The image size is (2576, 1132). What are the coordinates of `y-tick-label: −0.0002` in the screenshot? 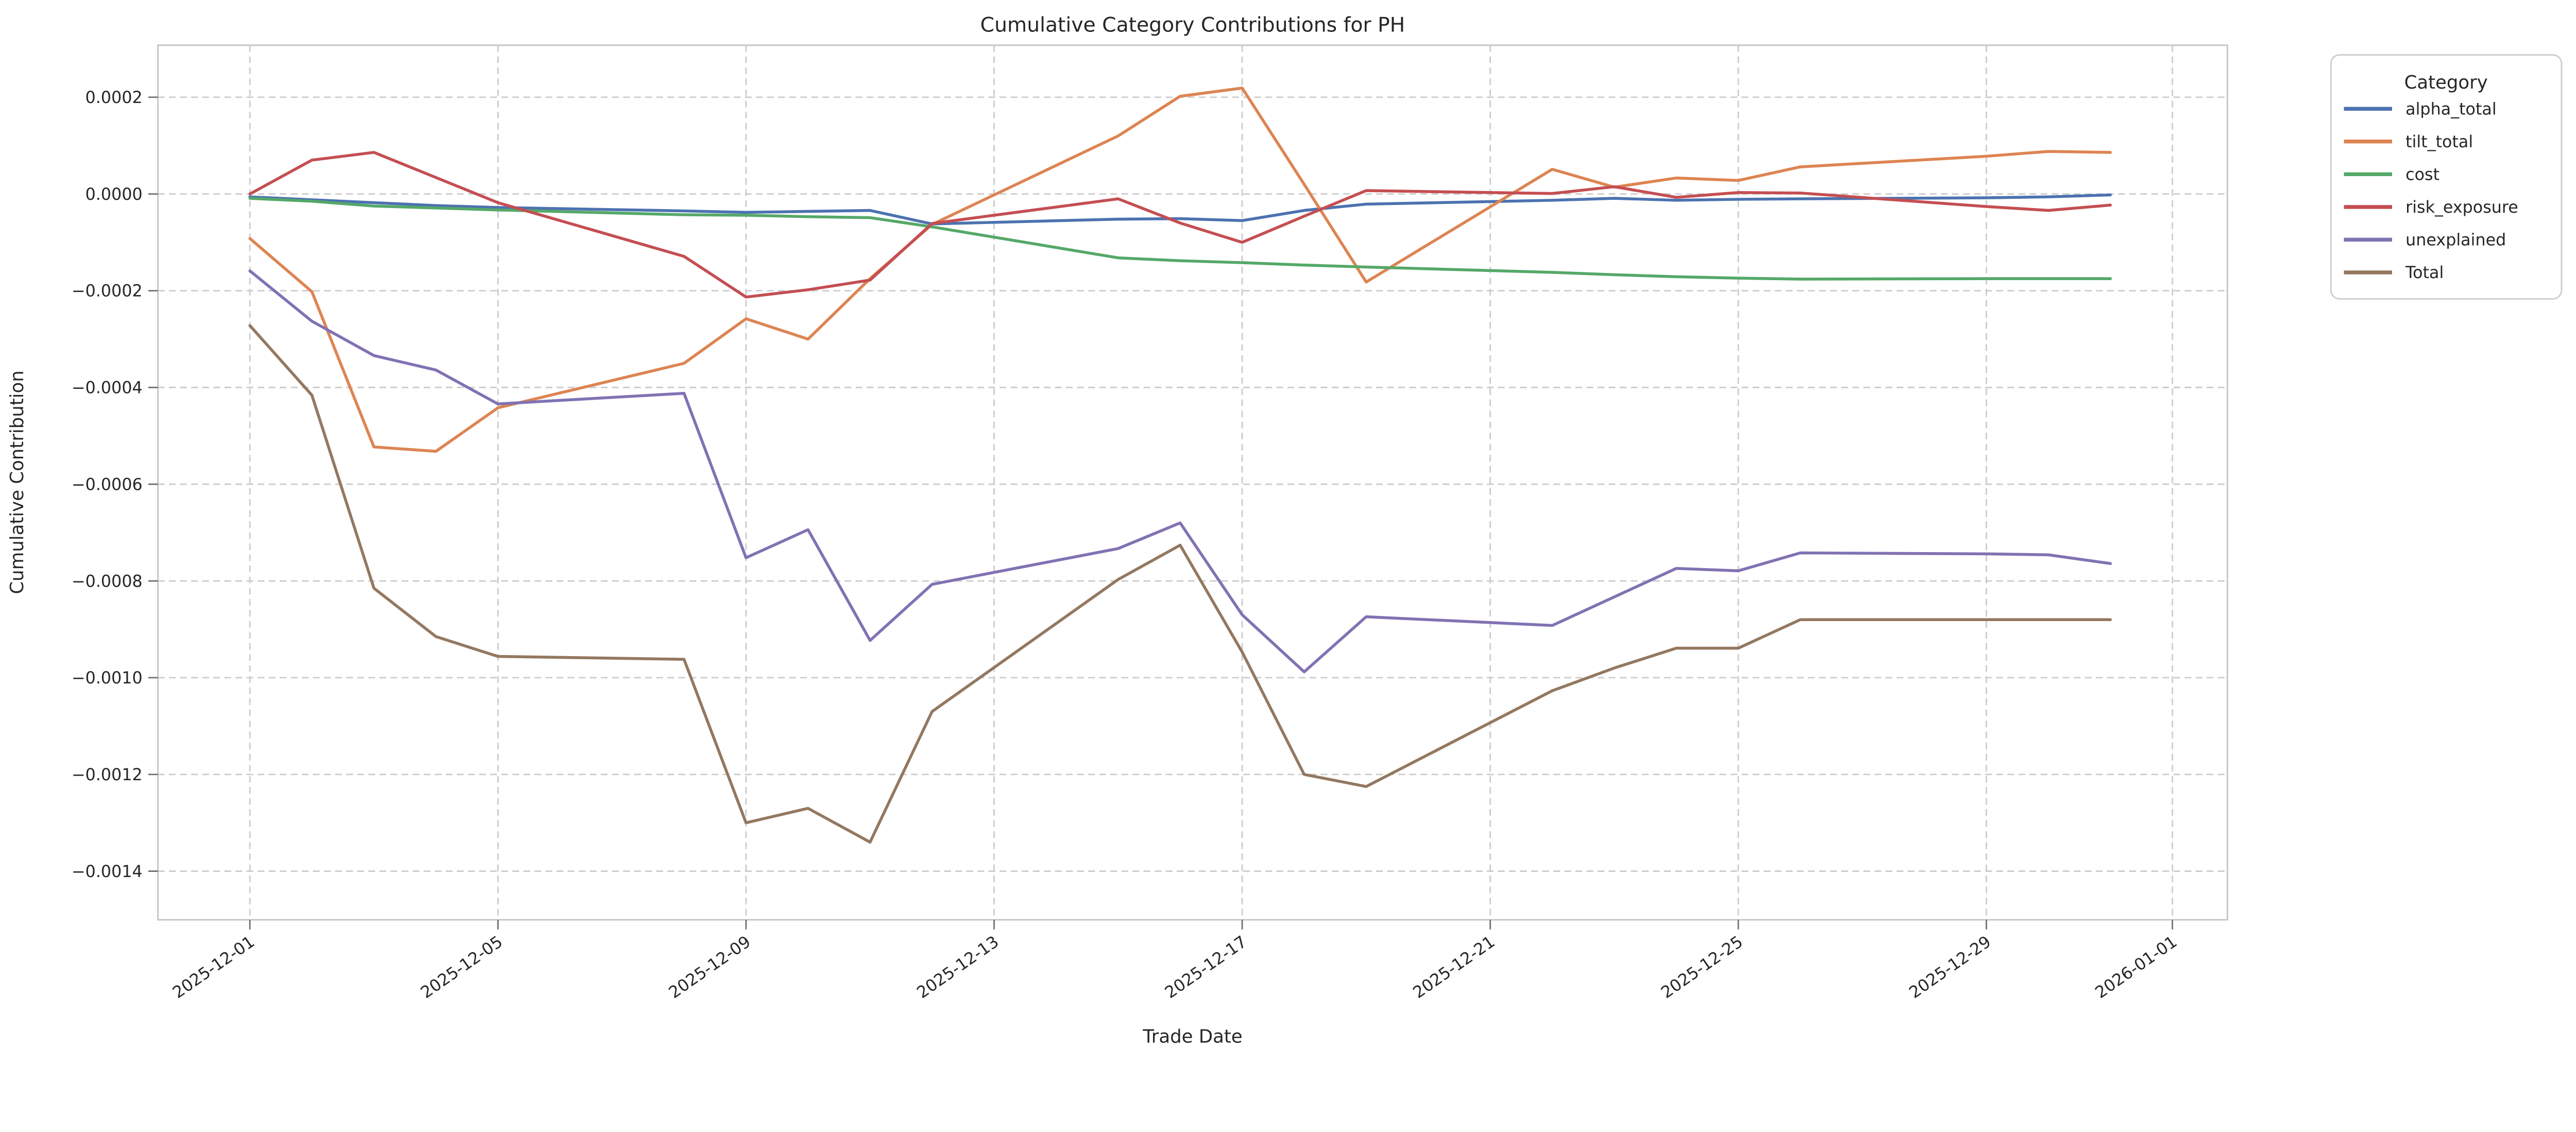 It's located at (108, 292).